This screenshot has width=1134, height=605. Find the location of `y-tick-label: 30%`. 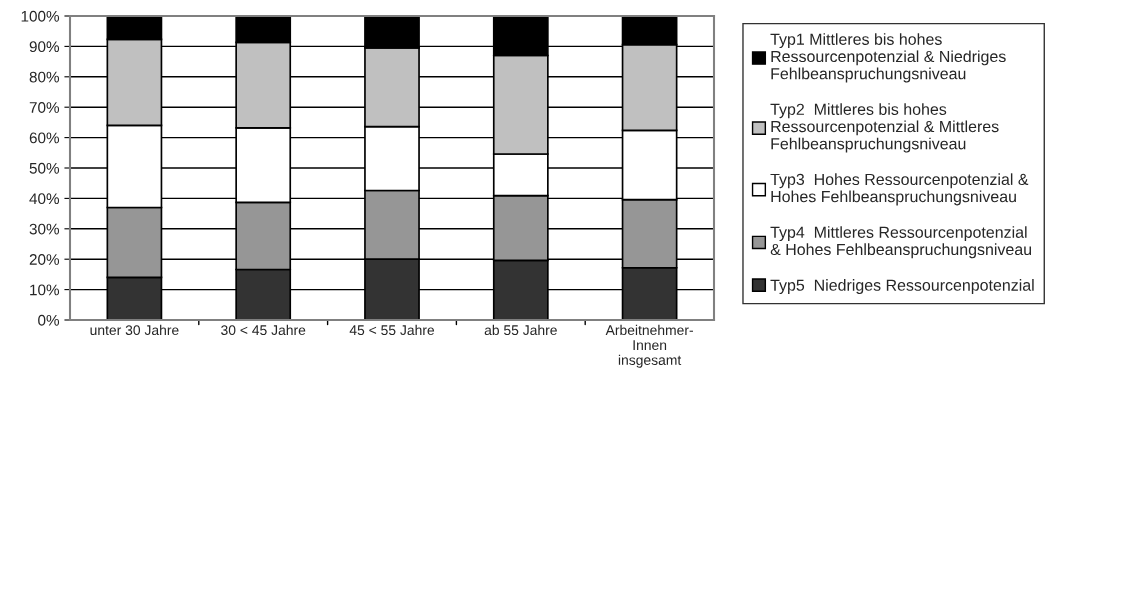

y-tick-label: 30% is located at coordinates (44, 229).